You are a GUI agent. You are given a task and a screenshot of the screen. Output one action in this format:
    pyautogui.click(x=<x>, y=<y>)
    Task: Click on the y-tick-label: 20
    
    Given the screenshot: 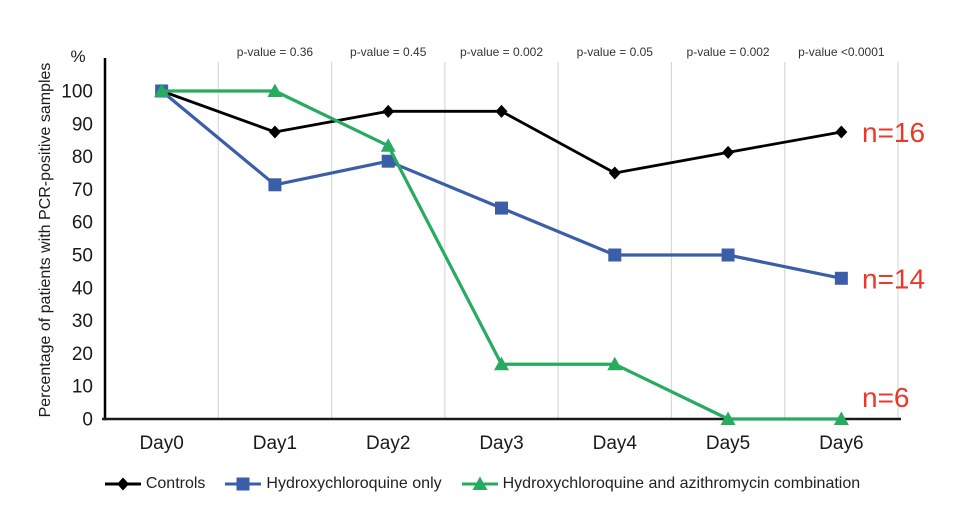 What is the action you would take?
    pyautogui.click(x=82, y=354)
    